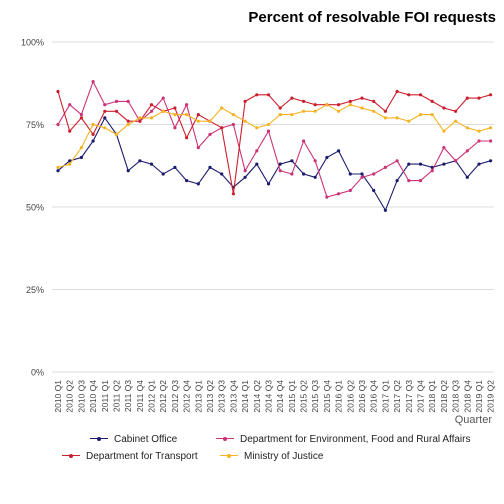 The image size is (504, 504). What do you see at coordinates (456, 396) in the screenshot?
I see `x-tick-label: 2018 Q3` at bounding box center [456, 396].